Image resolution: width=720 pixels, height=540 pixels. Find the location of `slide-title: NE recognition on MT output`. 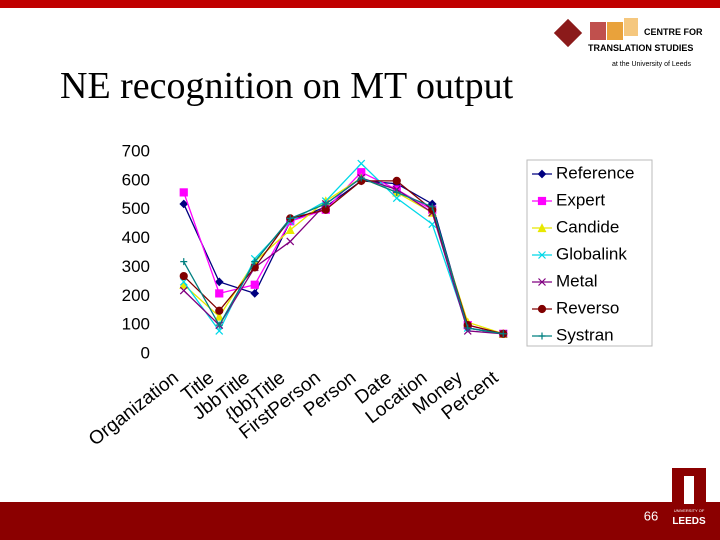

slide-title: NE recognition on MT output is located at coordinates (287, 86).